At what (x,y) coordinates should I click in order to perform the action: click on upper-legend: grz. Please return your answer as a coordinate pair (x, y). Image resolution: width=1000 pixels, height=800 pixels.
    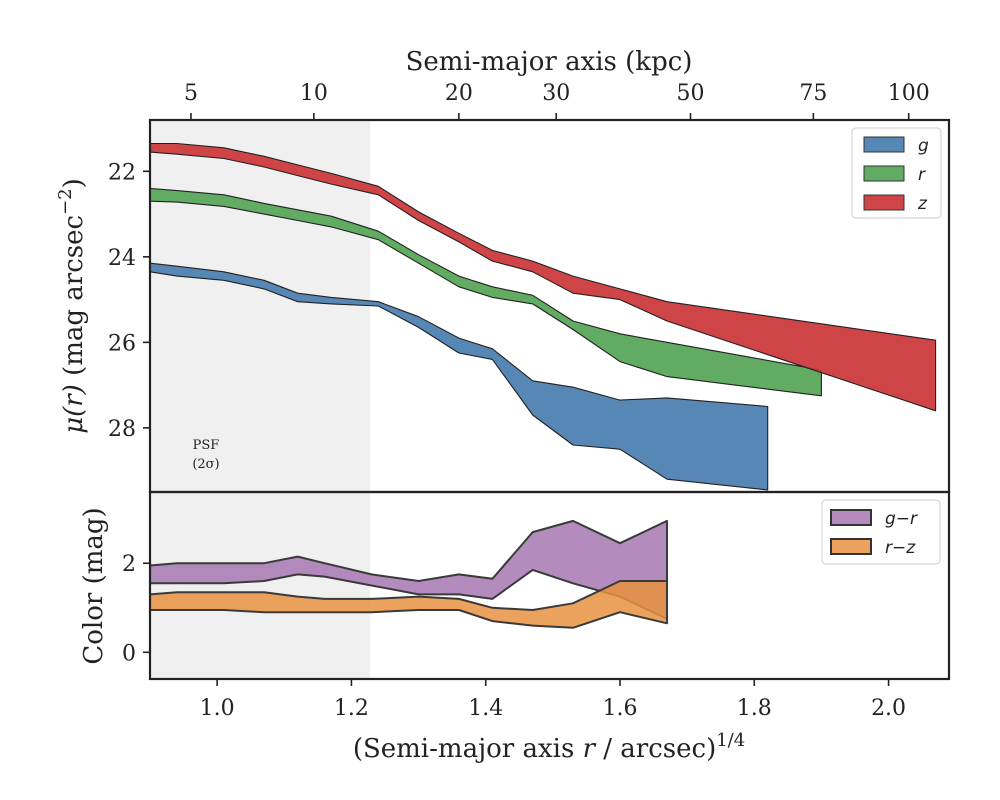
    Looking at the image, I should click on (896, 173).